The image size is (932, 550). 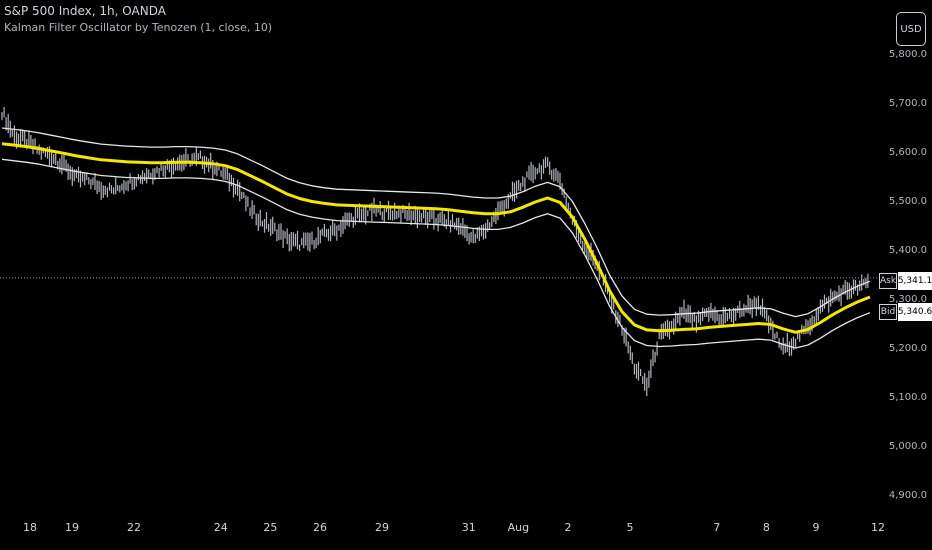 What do you see at coordinates (908, 299) in the screenshot?
I see `y-tick-label: 5,300.0` at bounding box center [908, 299].